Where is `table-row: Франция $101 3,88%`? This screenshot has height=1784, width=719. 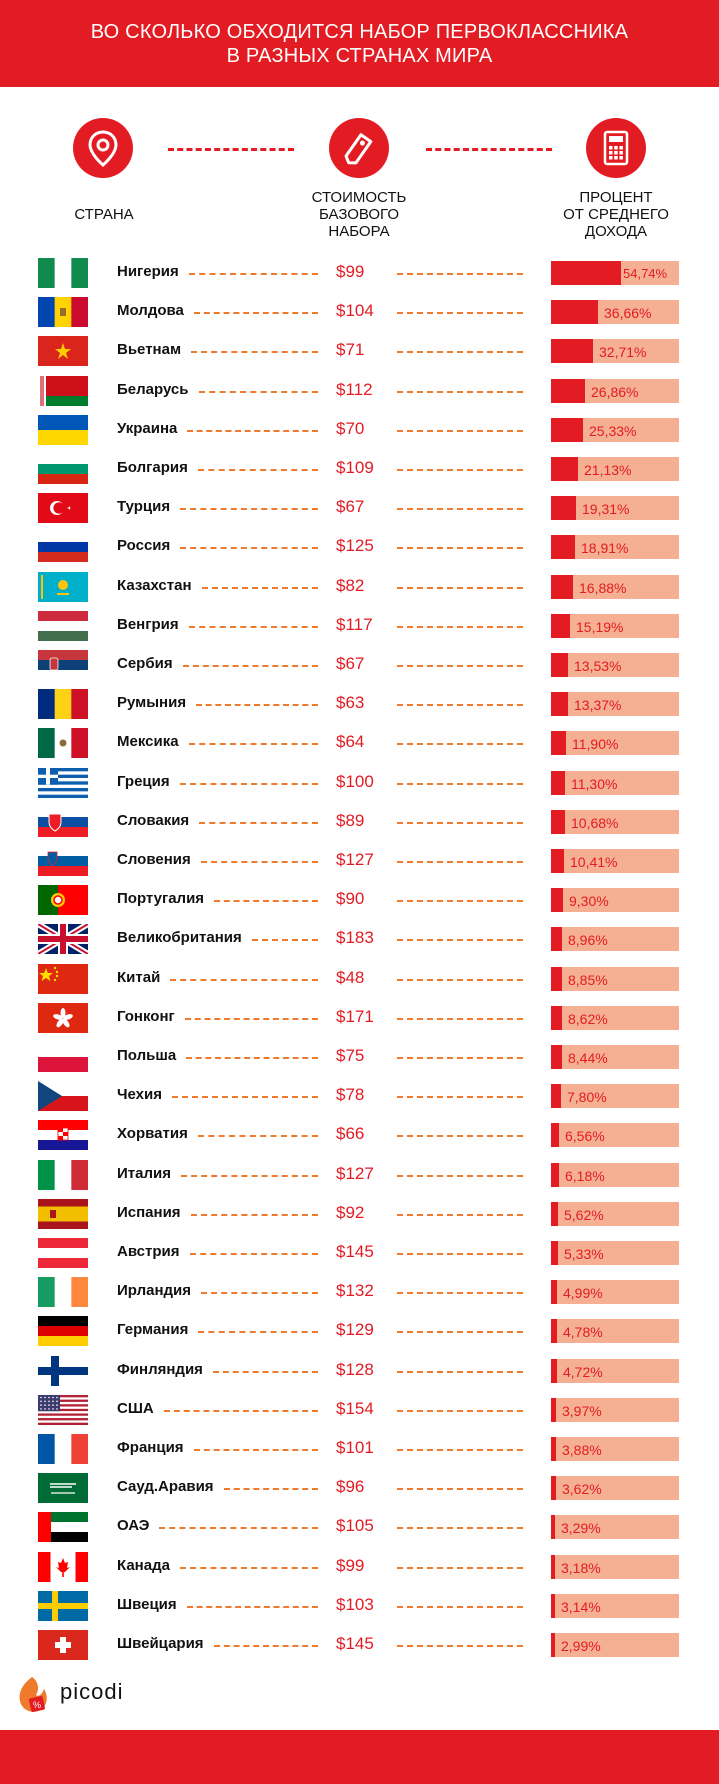
table-row: Франция $101 3,88% is located at coordinates (359, 1448).